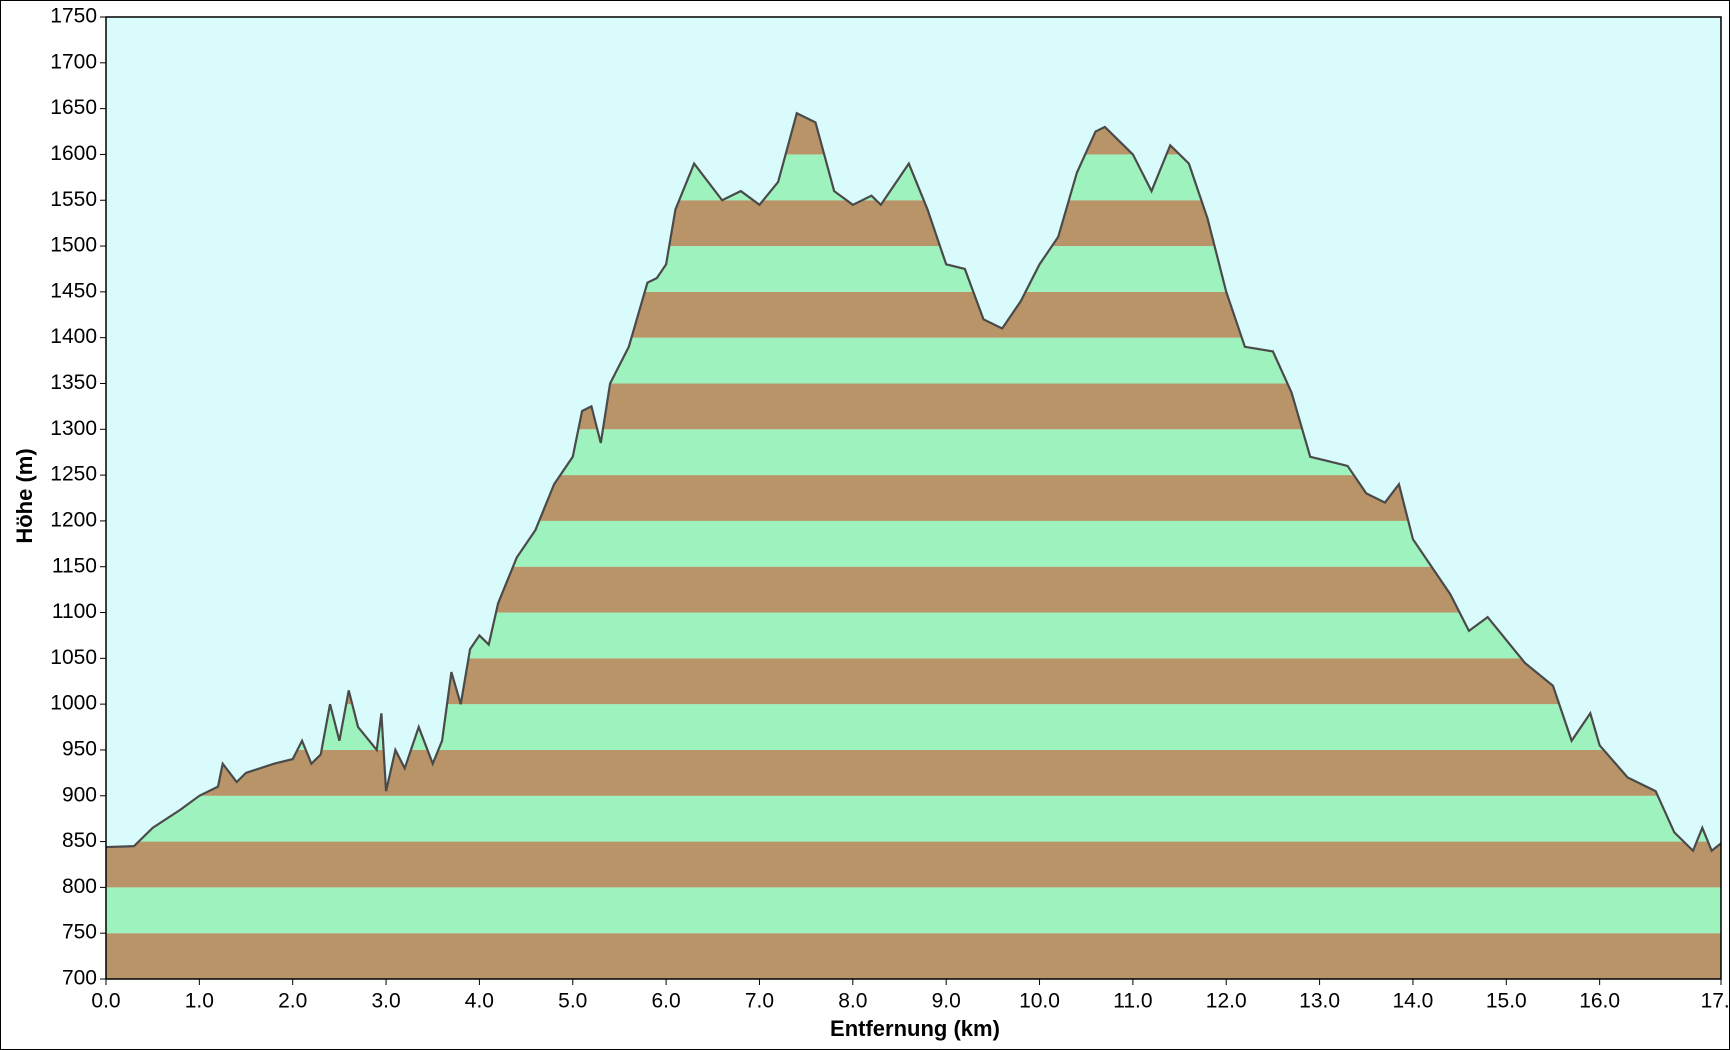 The width and height of the screenshot is (1730, 1050). What do you see at coordinates (74, 565) in the screenshot?
I see `y-tick-label: 1150` at bounding box center [74, 565].